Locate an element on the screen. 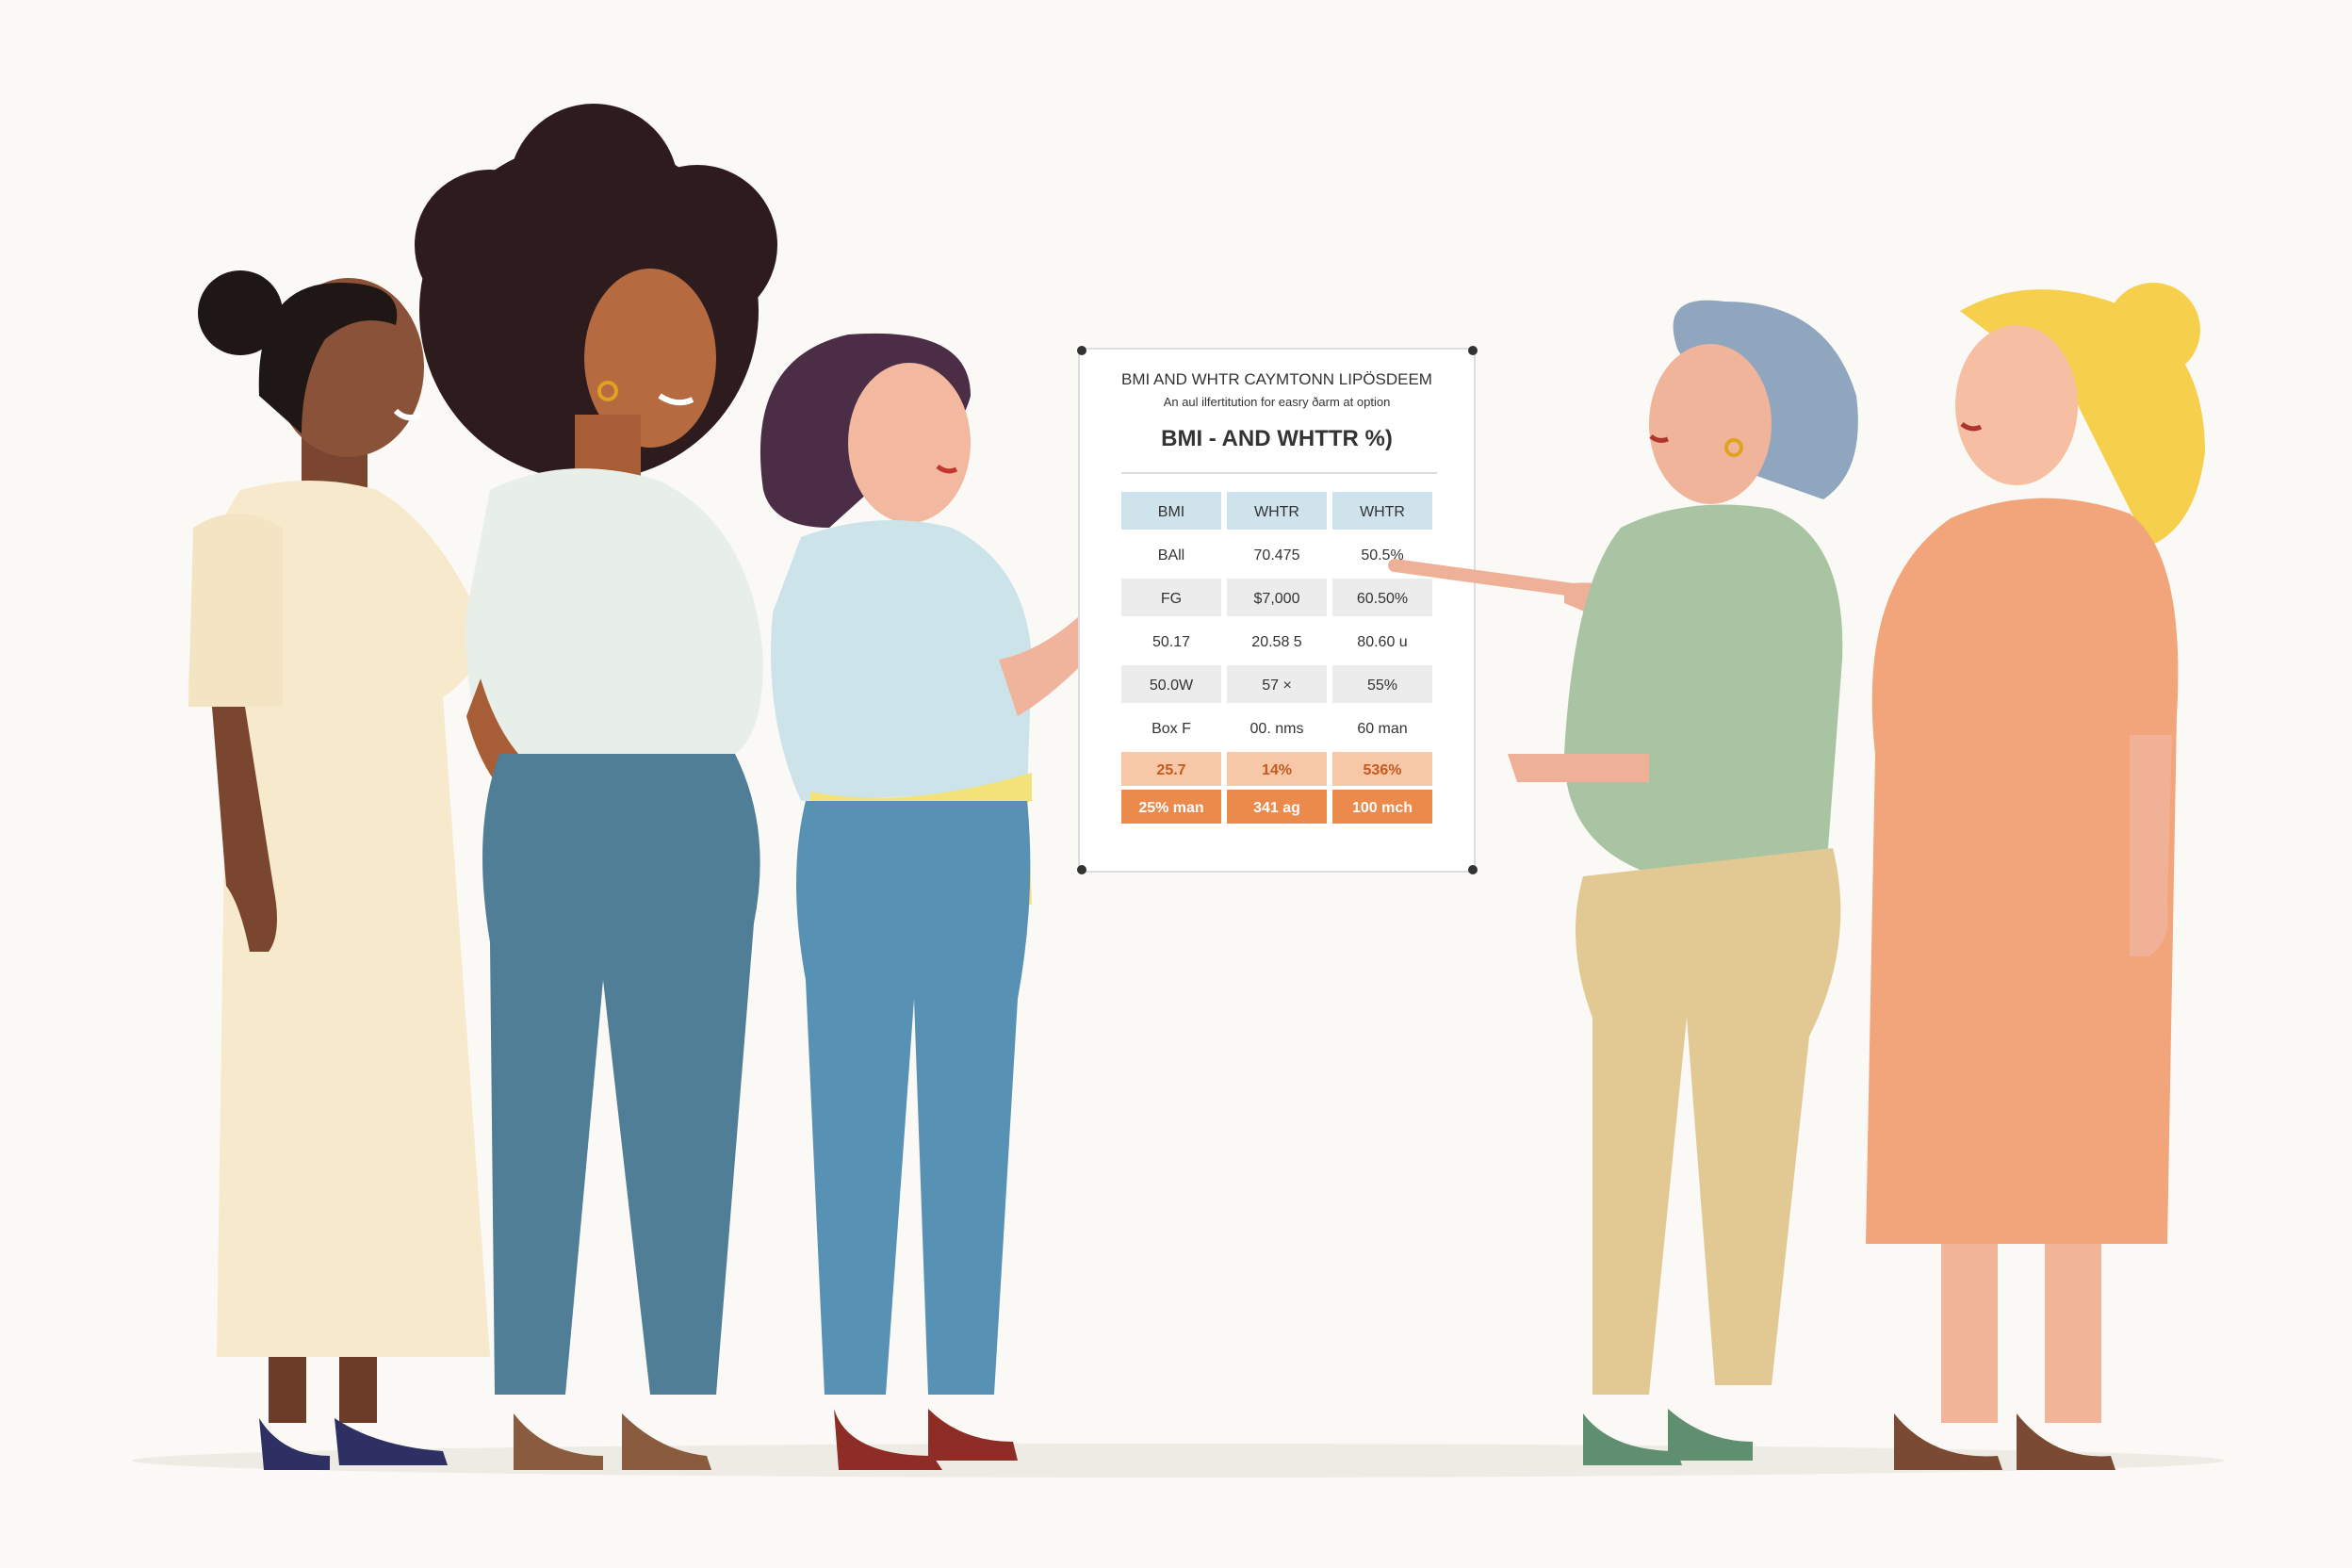 Image resolution: width=2352 pixels, height=1568 pixels. table-cell: 60 man is located at coordinates (1382, 729).